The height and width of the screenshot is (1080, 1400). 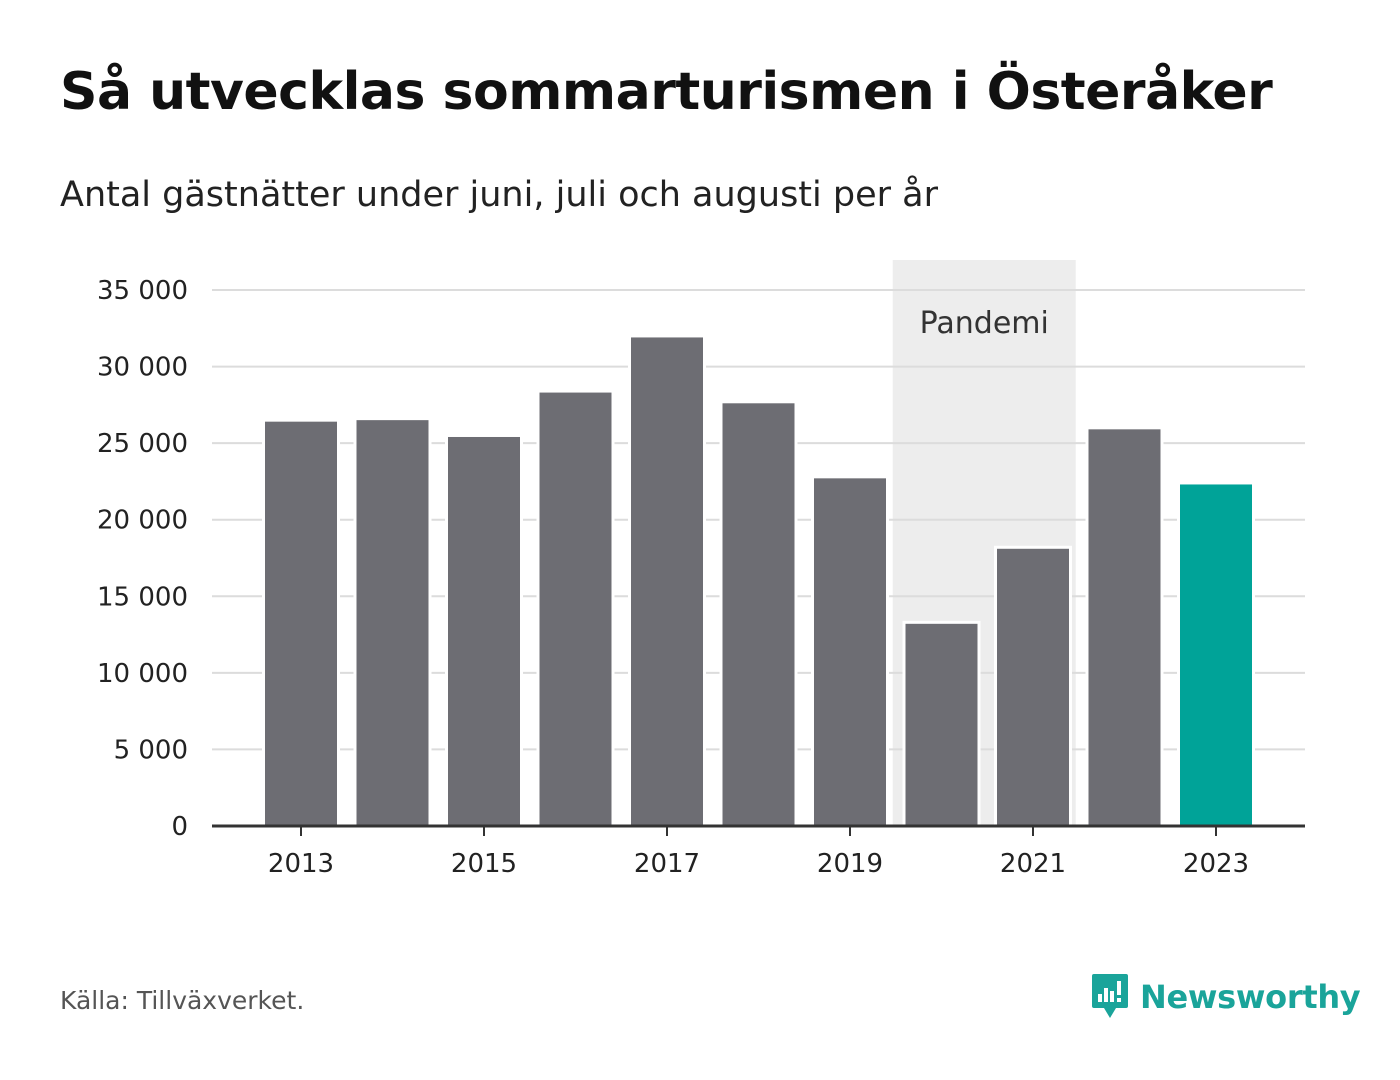 I want to click on y-tick-label: 30 000, so click(x=142, y=368).